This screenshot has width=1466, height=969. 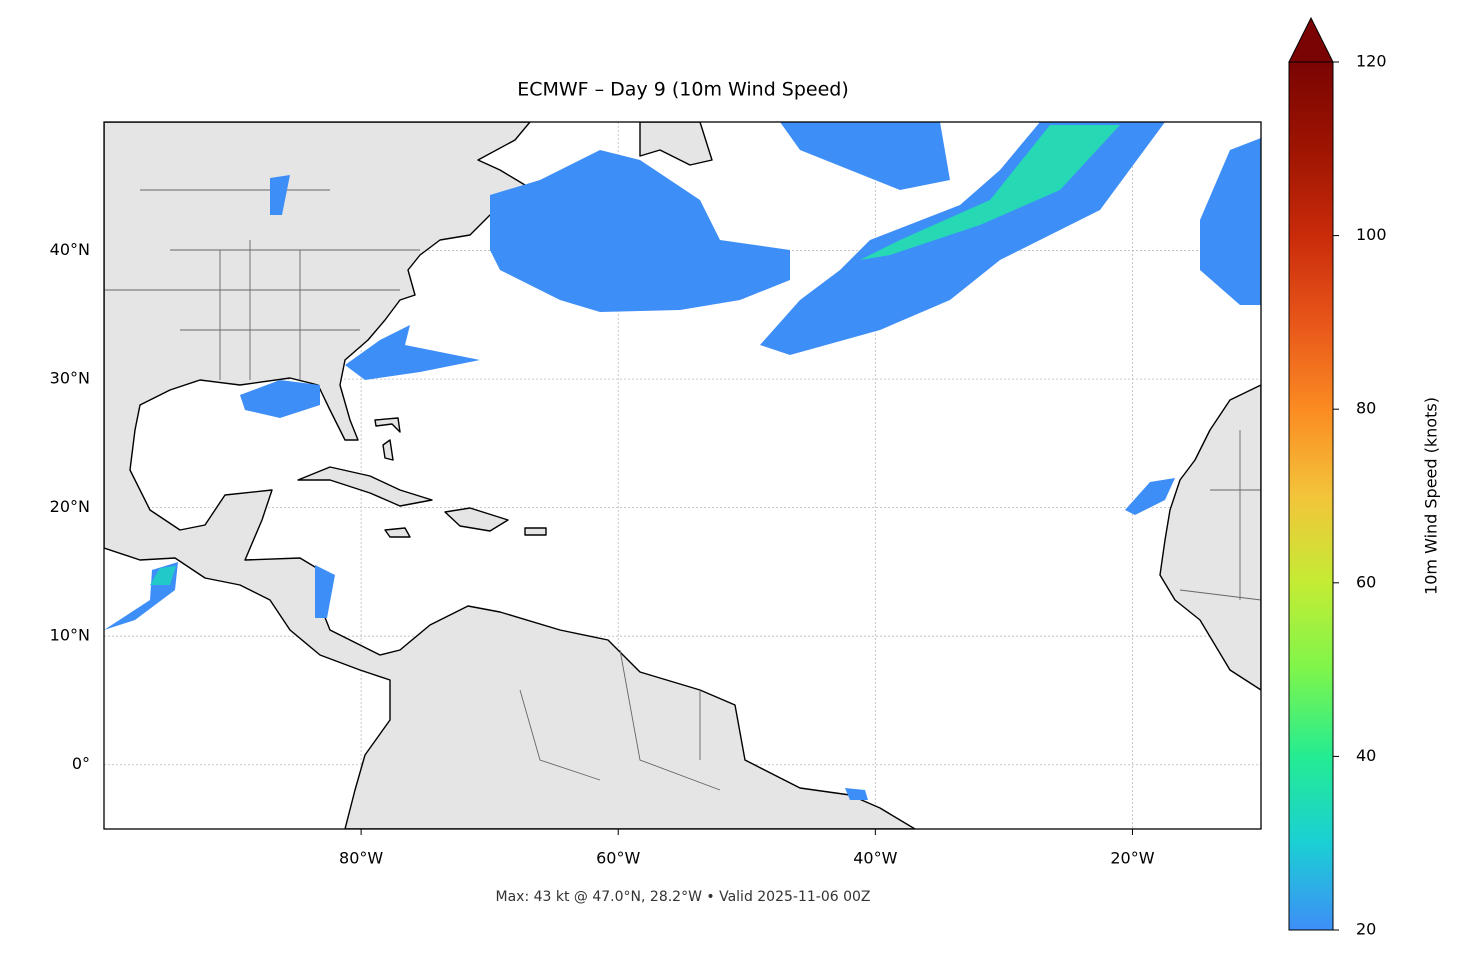 What do you see at coordinates (81, 763) in the screenshot?
I see `y-tick-label: 0°` at bounding box center [81, 763].